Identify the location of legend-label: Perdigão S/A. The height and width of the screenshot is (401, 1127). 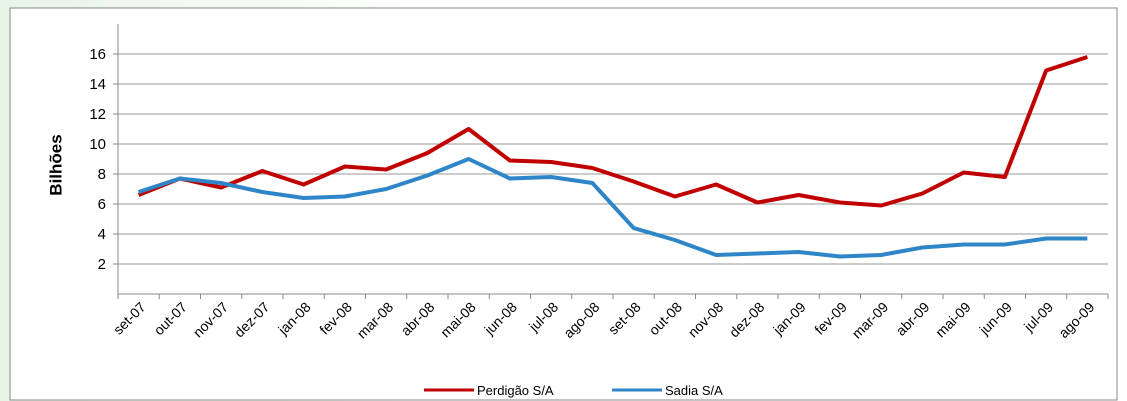
(515, 390).